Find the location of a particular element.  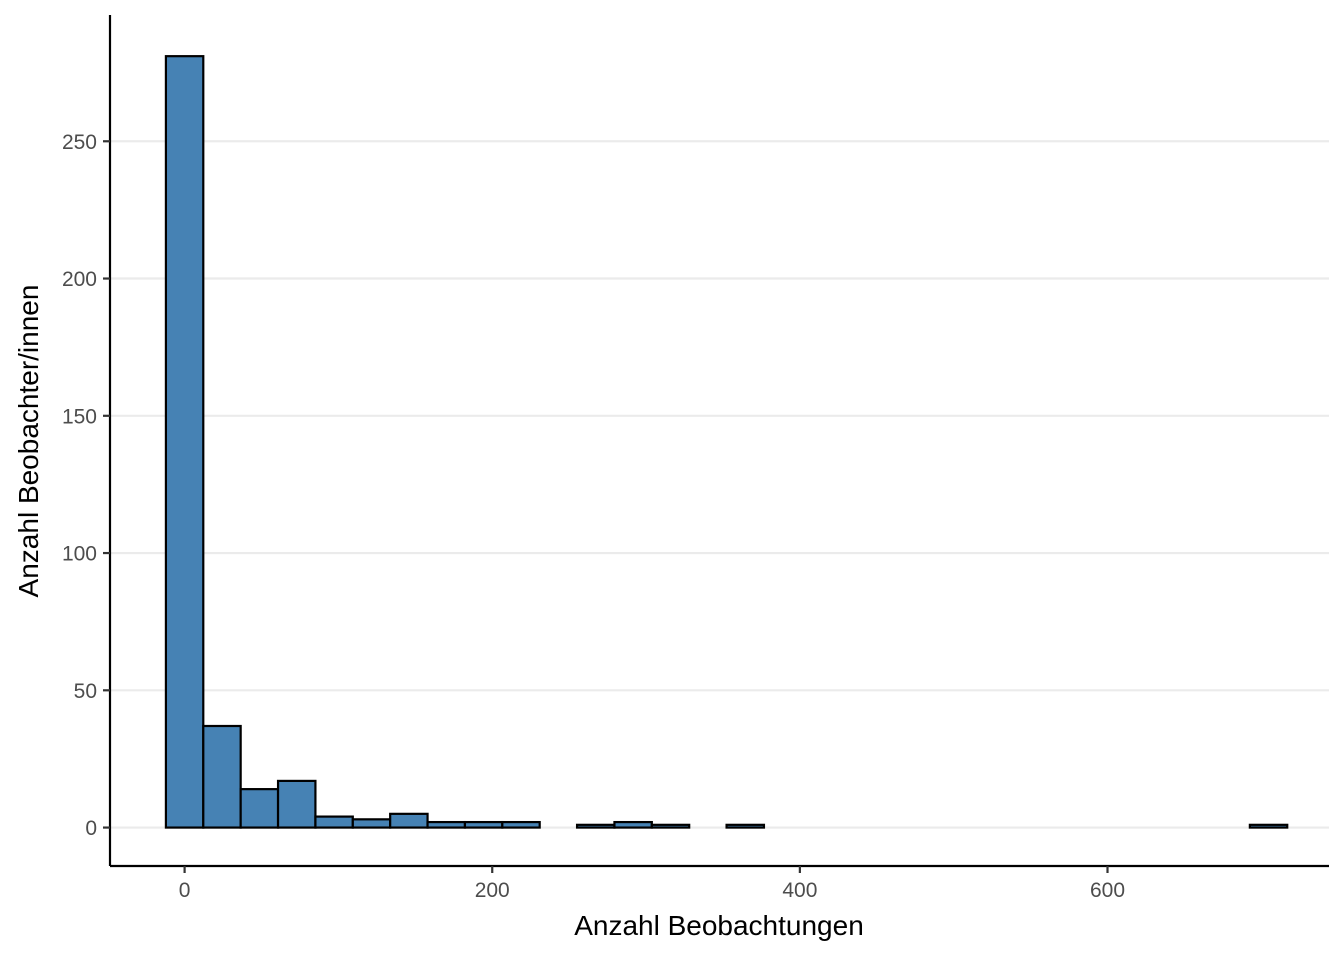

y-tick-label: 0 is located at coordinates (91, 828).